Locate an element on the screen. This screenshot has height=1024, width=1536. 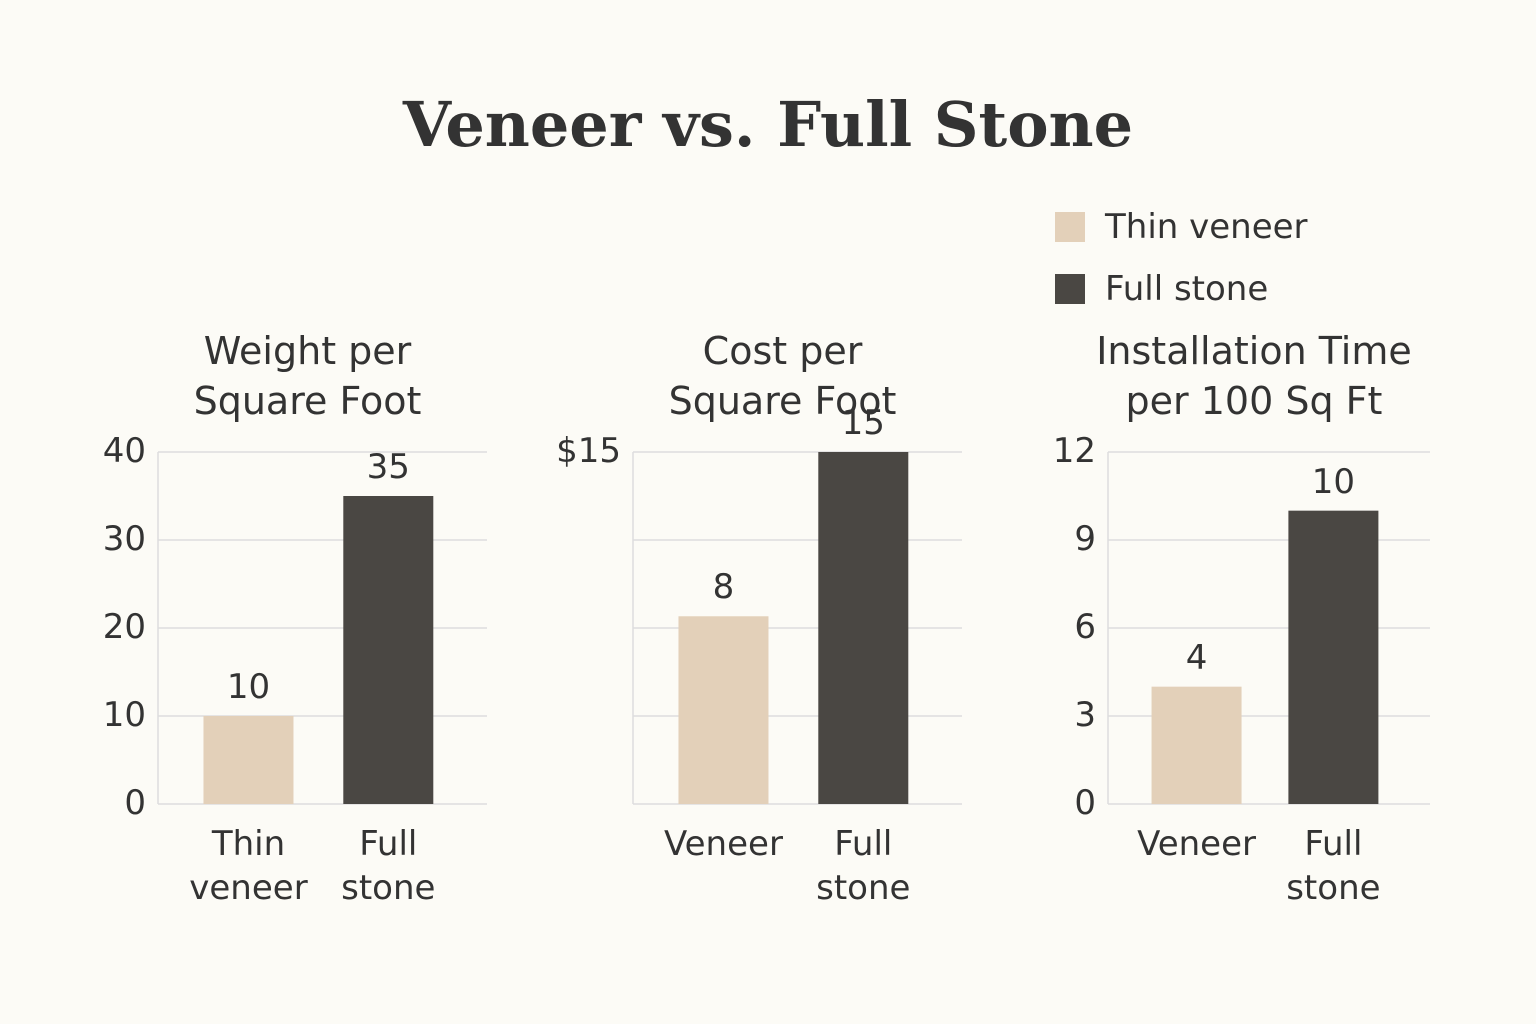
y-tick-label: 20 is located at coordinates (124, 627).